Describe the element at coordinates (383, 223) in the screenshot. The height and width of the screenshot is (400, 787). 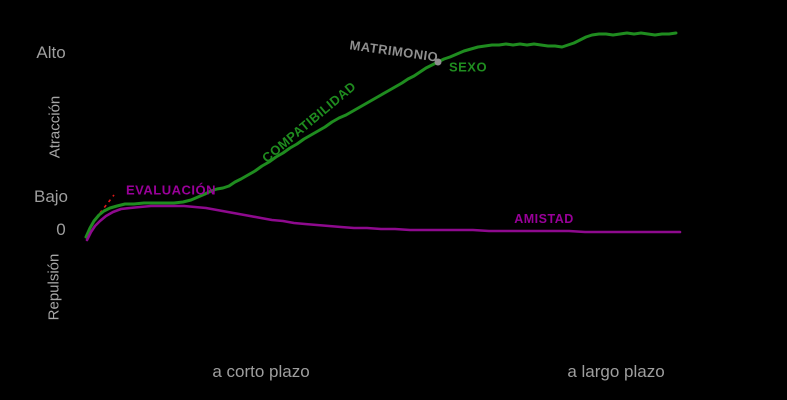
I see `amistad-curve` at that location.